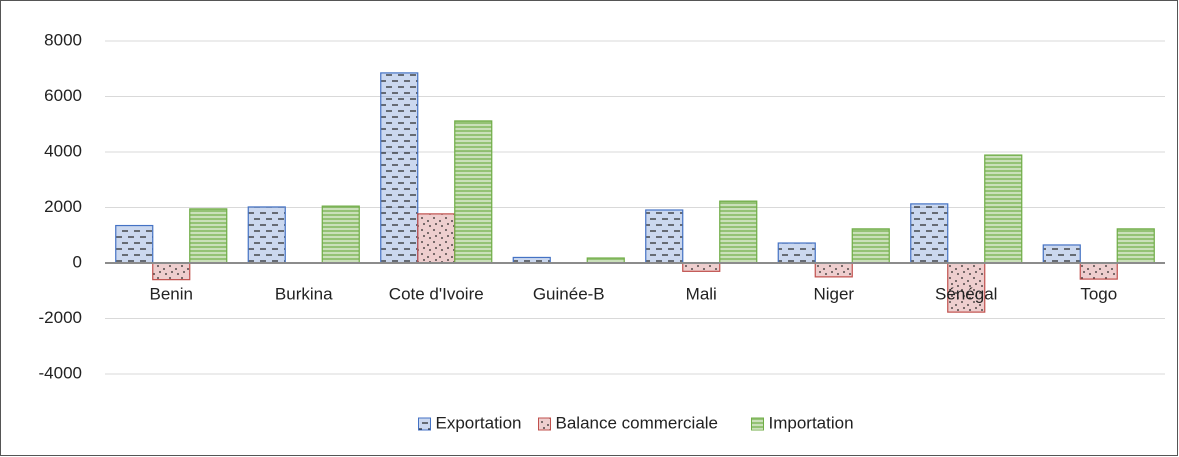 The width and height of the screenshot is (1179, 457). I want to click on y-tick-label: 4000, so click(63, 150).